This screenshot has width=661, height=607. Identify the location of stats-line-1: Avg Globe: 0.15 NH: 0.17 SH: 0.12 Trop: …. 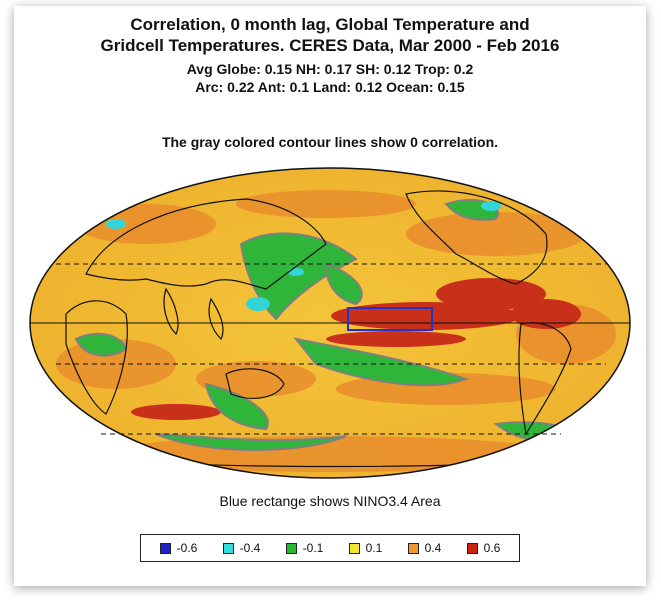
(330, 69).